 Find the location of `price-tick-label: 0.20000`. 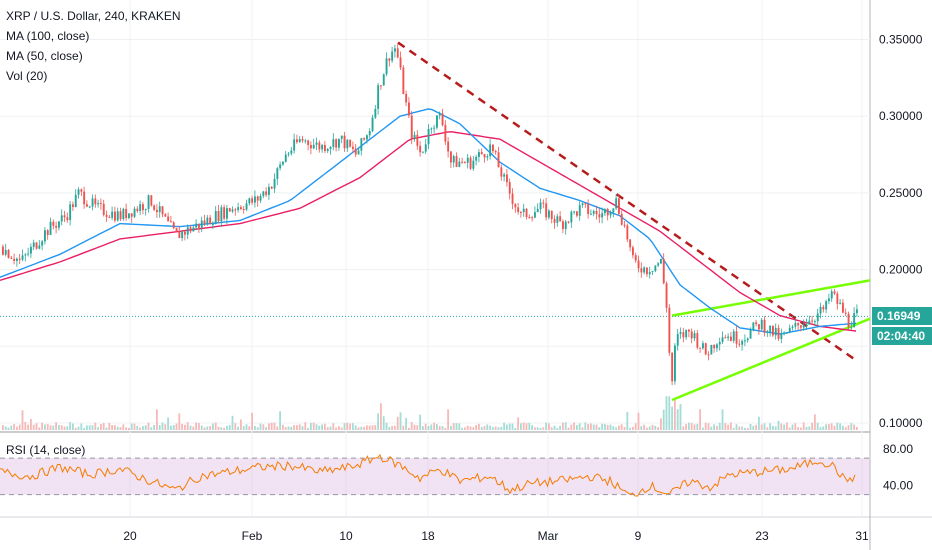

price-tick-label: 0.20000 is located at coordinates (901, 270).